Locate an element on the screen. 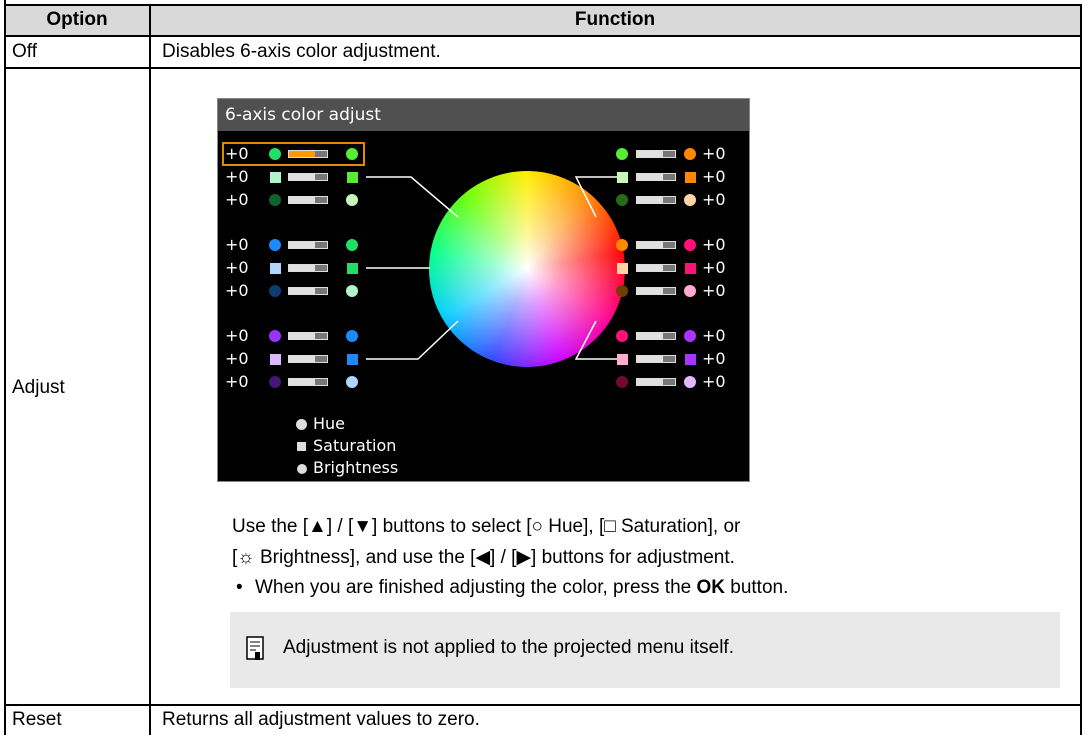 Image resolution: width=1085 pixels, height=735 pixels. note-box is located at coordinates (645, 650).